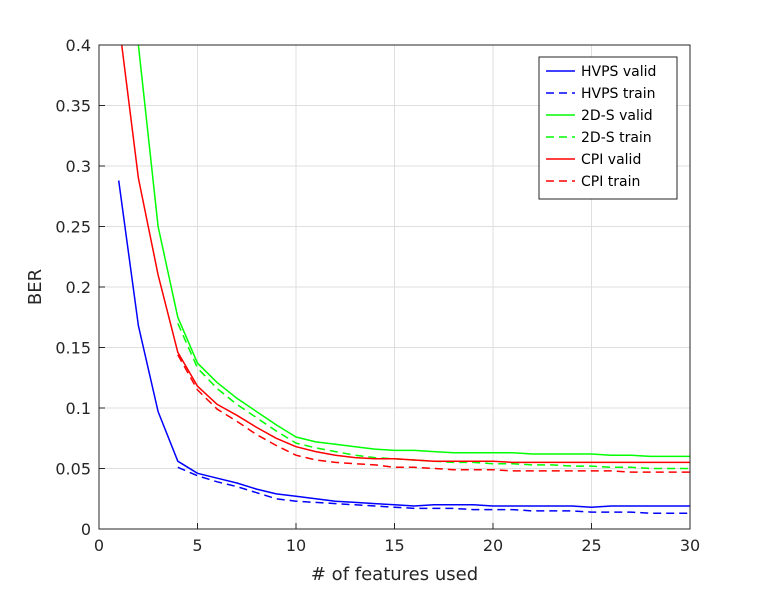 The width and height of the screenshot is (762, 593). I want to click on x-tick-label: 10, so click(296, 545).